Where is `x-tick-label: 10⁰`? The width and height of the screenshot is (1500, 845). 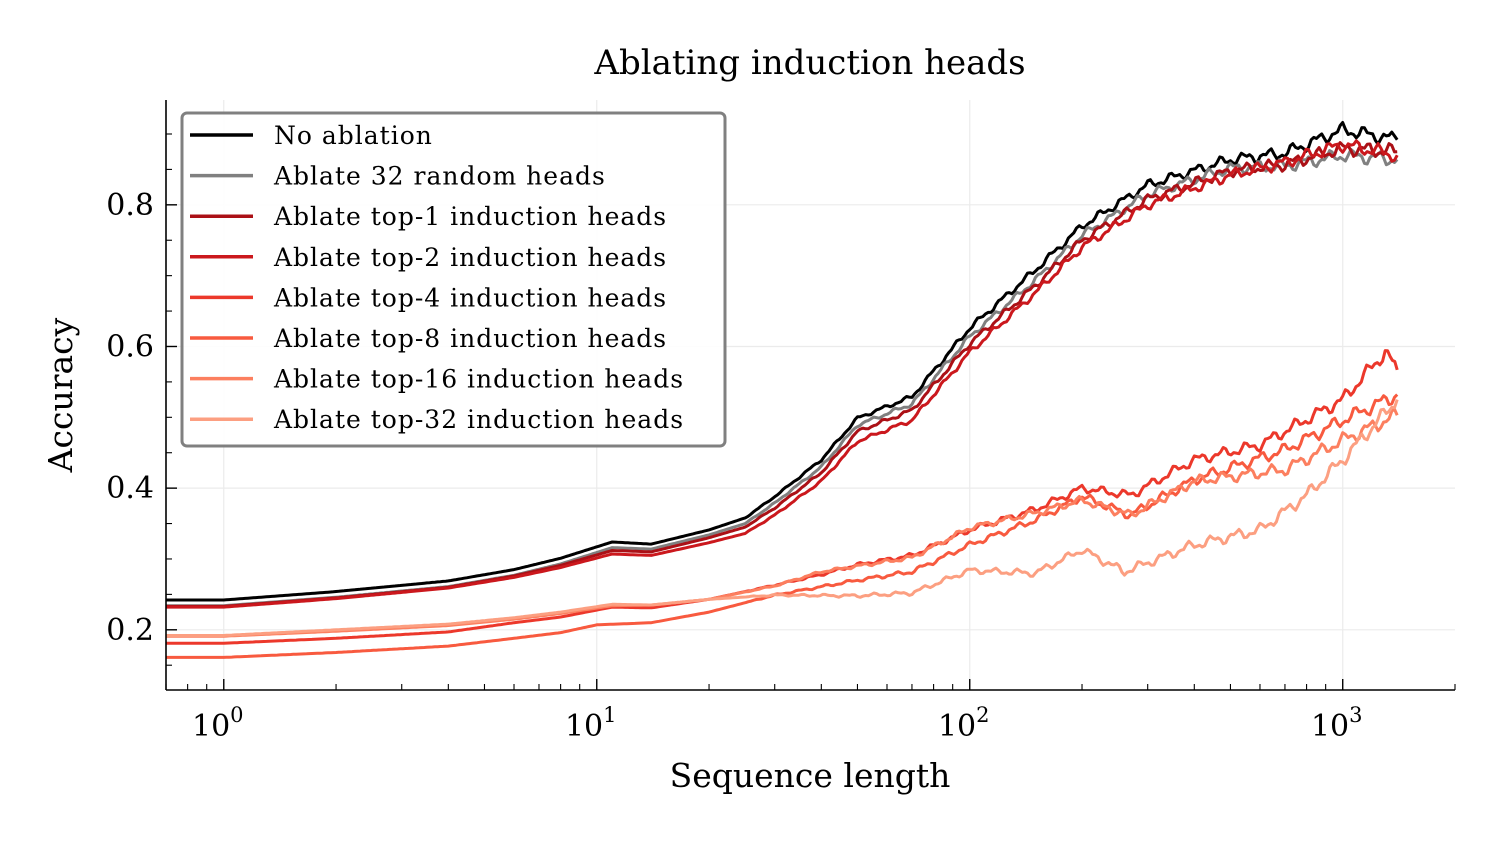 x-tick-label: 10⁰ is located at coordinates (218, 723).